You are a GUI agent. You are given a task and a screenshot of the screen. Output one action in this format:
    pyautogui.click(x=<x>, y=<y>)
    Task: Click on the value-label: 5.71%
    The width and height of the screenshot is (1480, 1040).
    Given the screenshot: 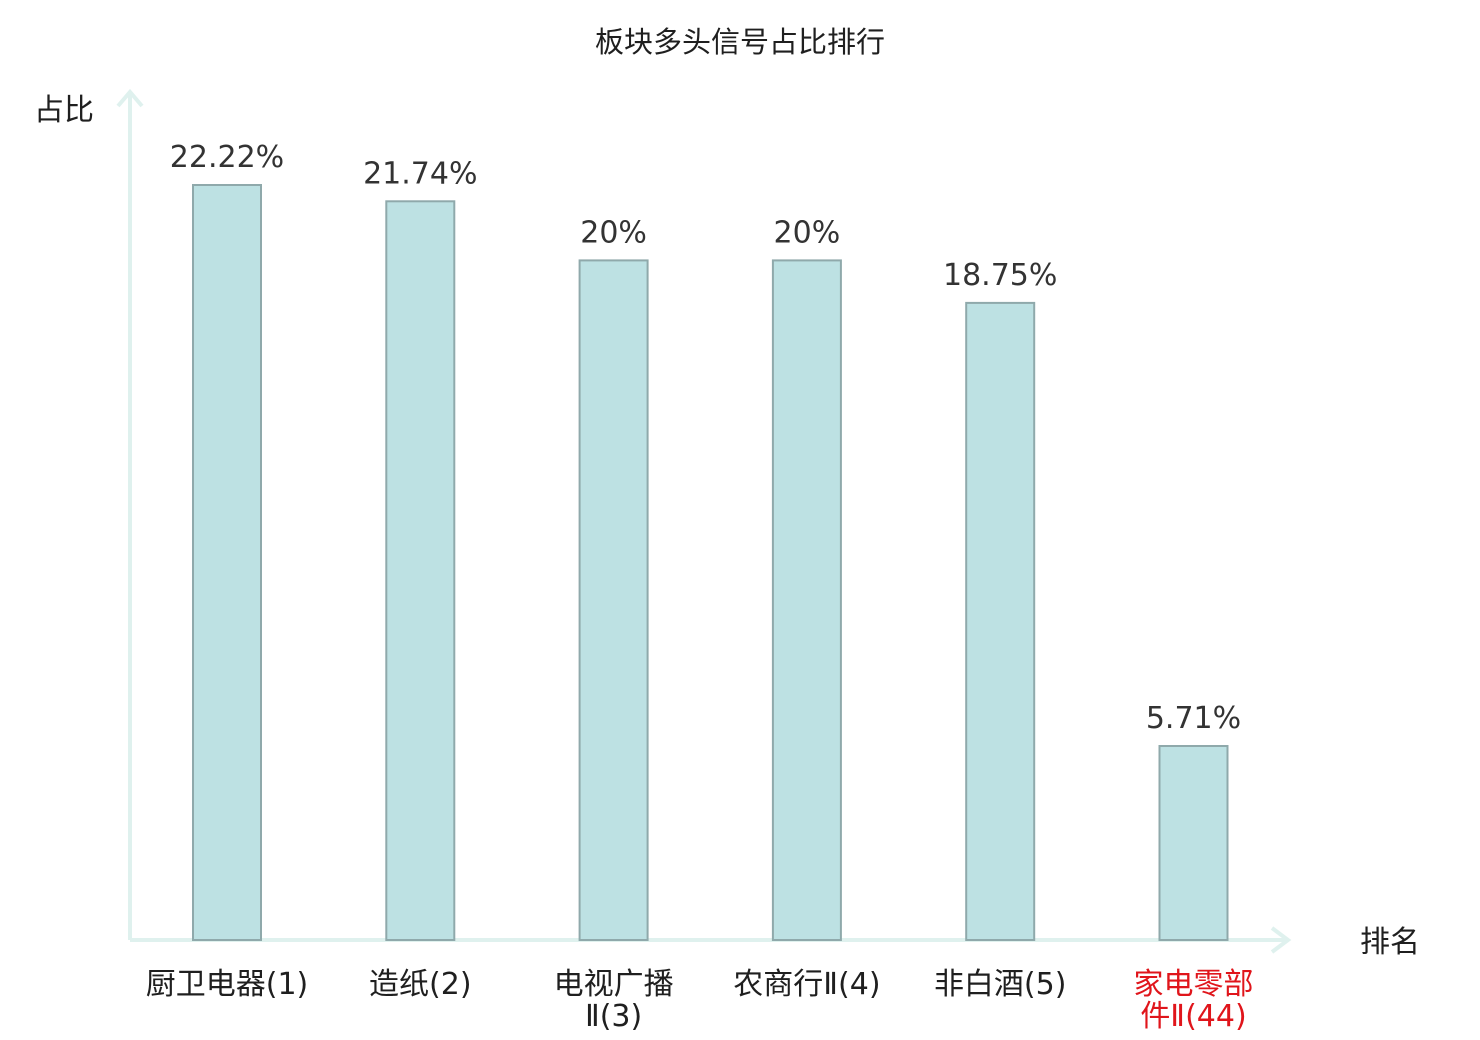 What is the action you would take?
    pyautogui.click(x=1193, y=718)
    